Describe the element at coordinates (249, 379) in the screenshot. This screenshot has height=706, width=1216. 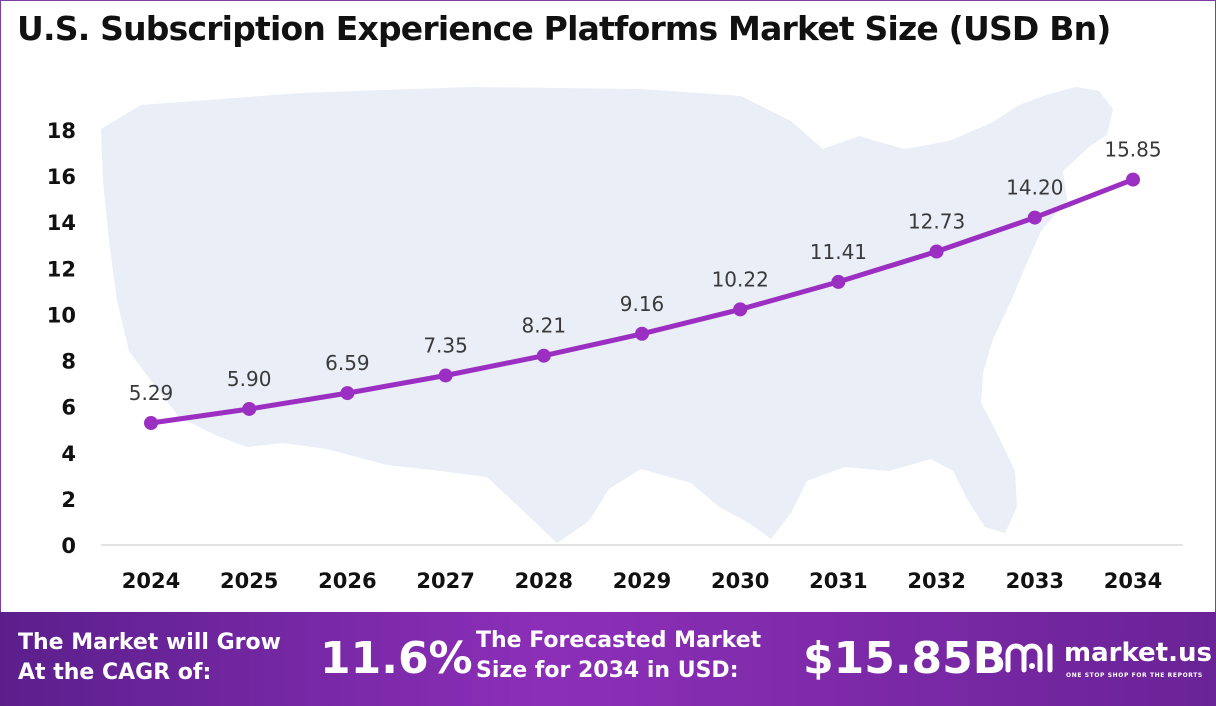
I see `data-label: 5.90` at that location.